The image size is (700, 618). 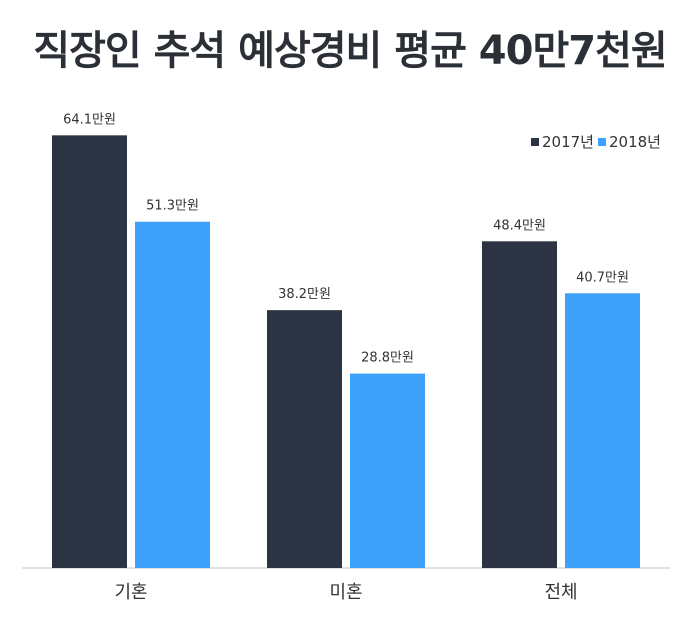 I want to click on category-label-2: 미혼, so click(x=345, y=592).